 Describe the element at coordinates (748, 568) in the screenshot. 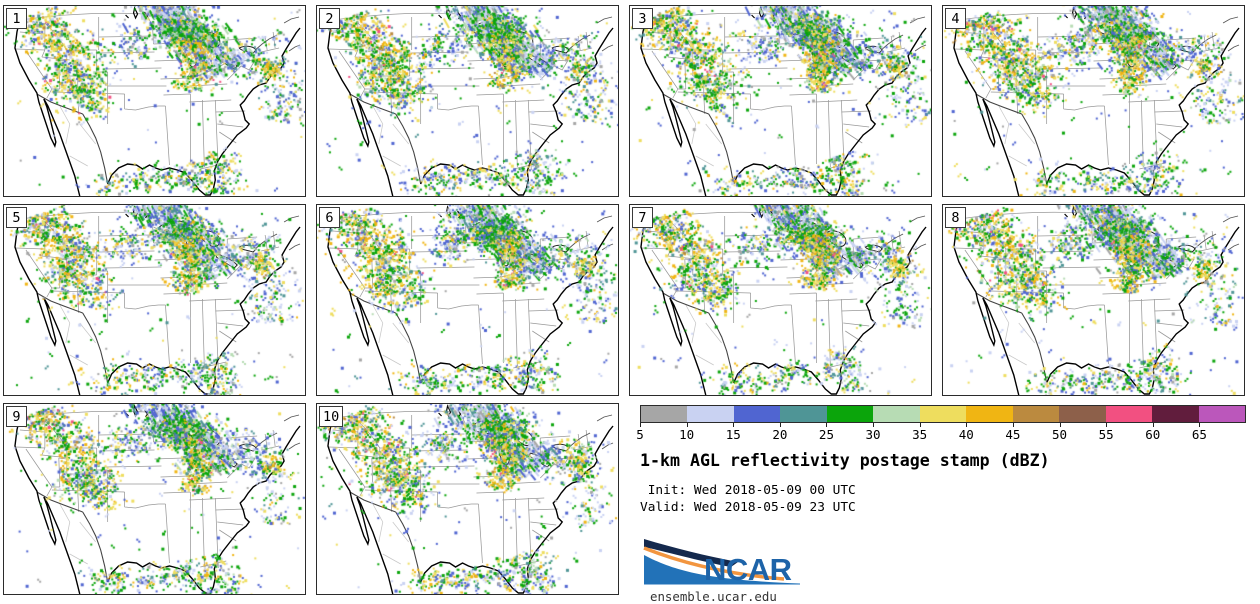

I see `ncar-wordmark: NCAR` at that location.